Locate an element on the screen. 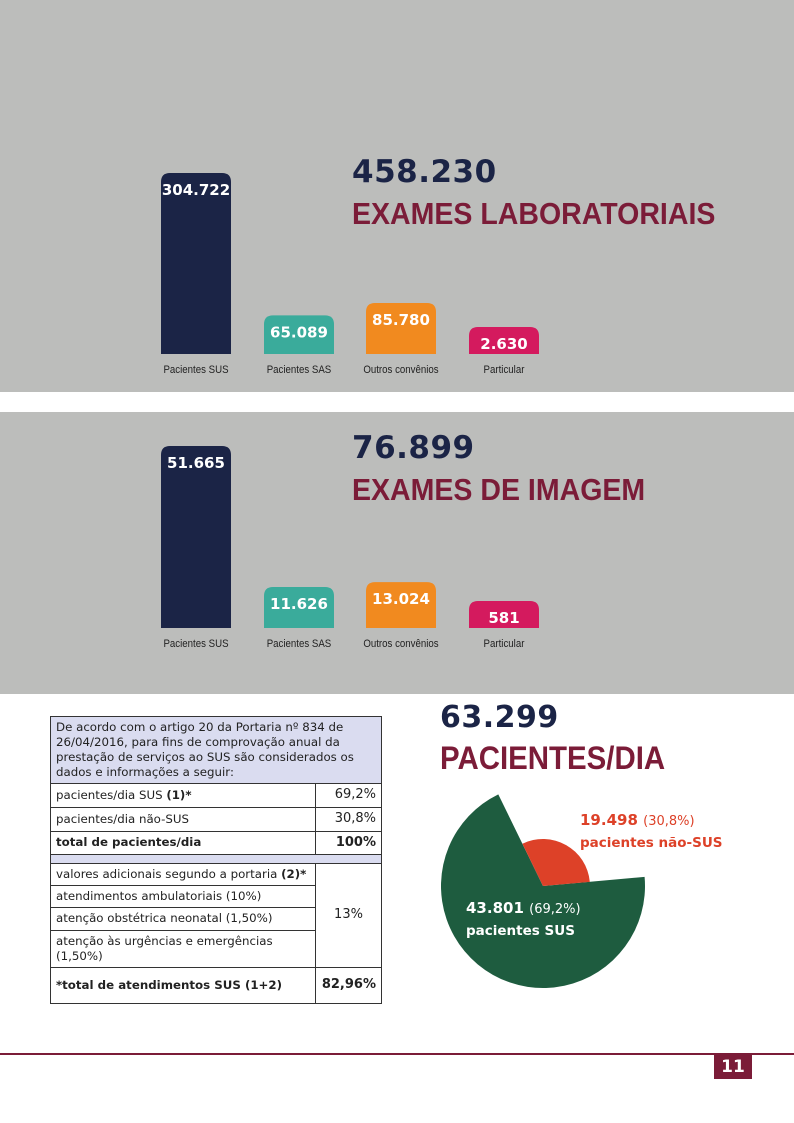 The image size is (794, 1123). table-spacer is located at coordinates (216, 859).